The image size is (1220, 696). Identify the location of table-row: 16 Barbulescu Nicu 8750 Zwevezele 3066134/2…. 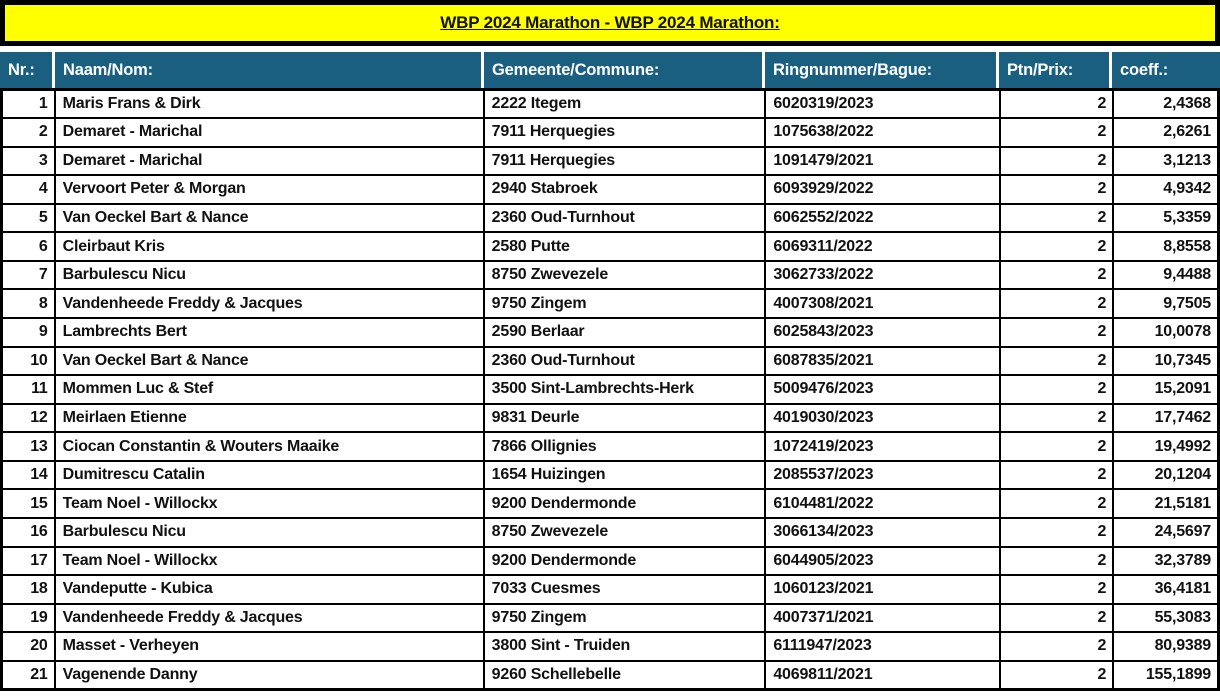
(610, 532).